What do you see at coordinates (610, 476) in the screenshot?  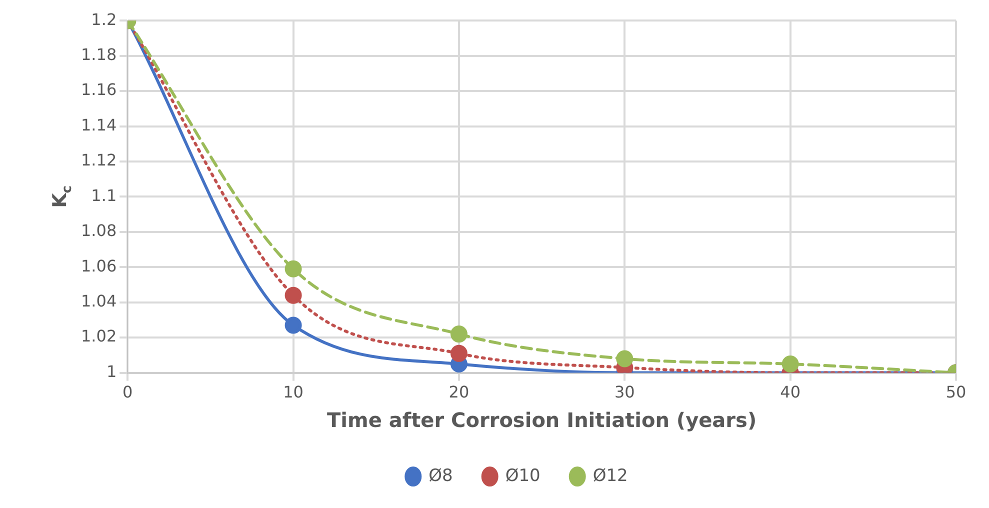 I see `legend-label: Ø12` at bounding box center [610, 476].